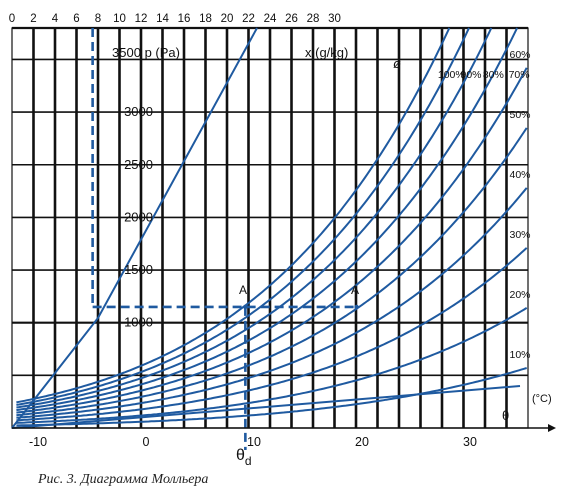 Image resolution: width=565 pixels, height=498 pixels. What do you see at coordinates (291, 19) in the screenshot?
I see `top-tick-label: 26` at bounding box center [291, 19].